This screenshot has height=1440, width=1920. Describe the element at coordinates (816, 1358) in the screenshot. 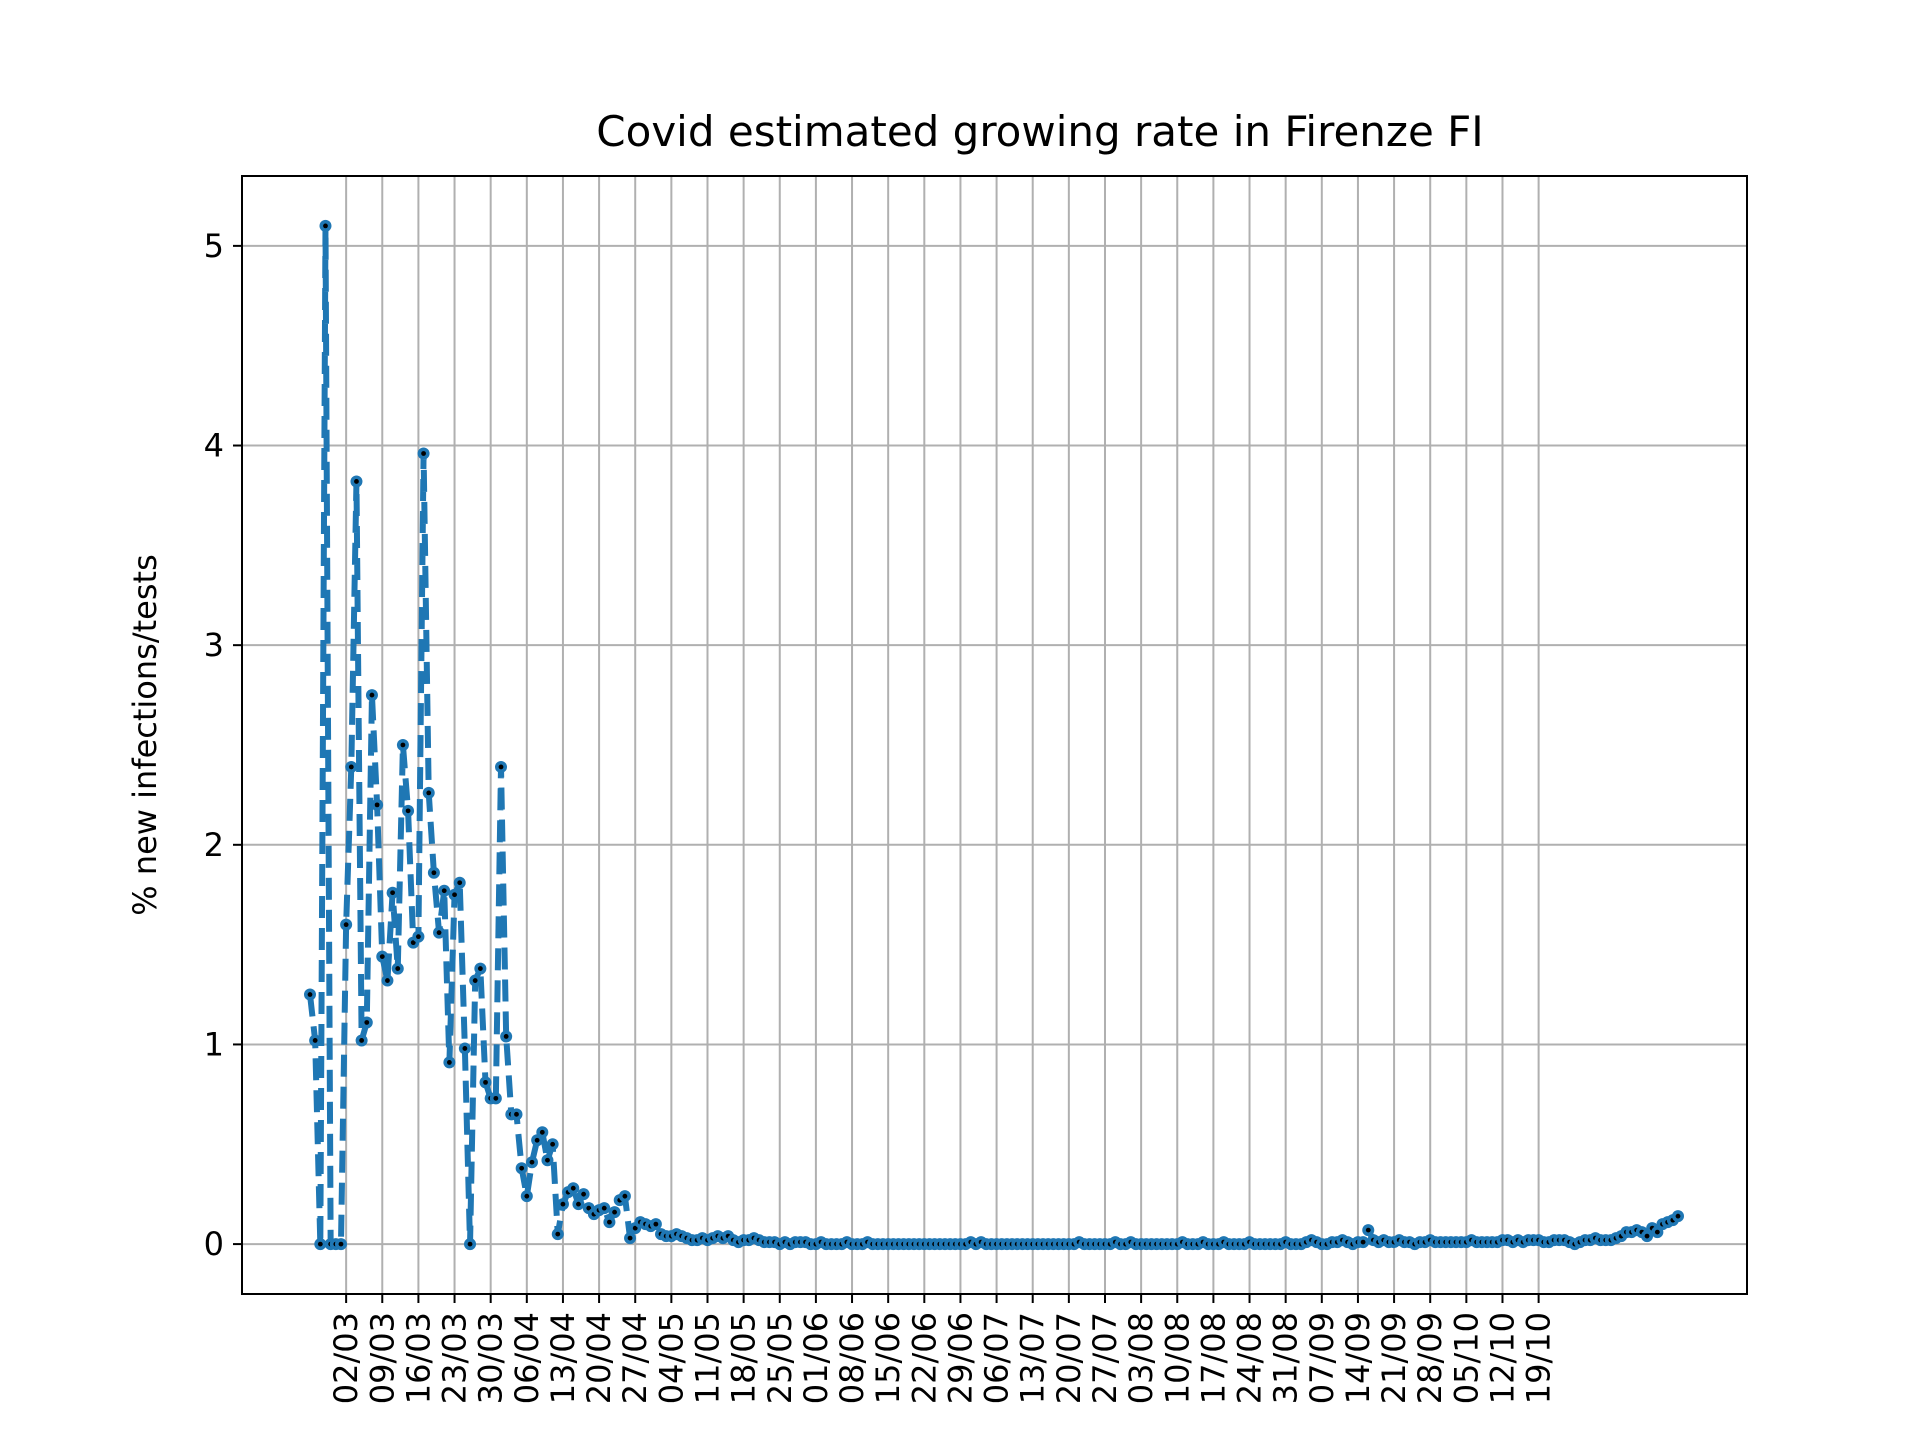

I see `x-tick-label: 01/06` at that location.